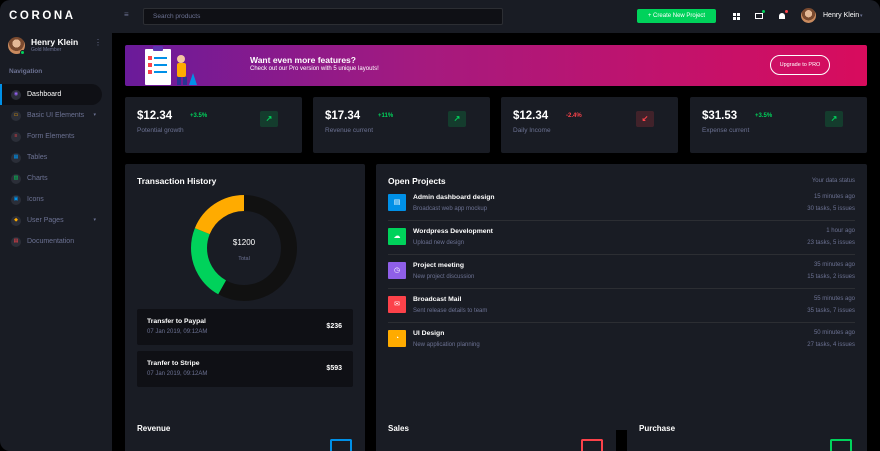 Image resolution: width=880 pixels, height=451 pixels. What do you see at coordinates (245, 430) in the screenshot?
I see `revenue-card: Revenue` at bounding box center [245, 430].